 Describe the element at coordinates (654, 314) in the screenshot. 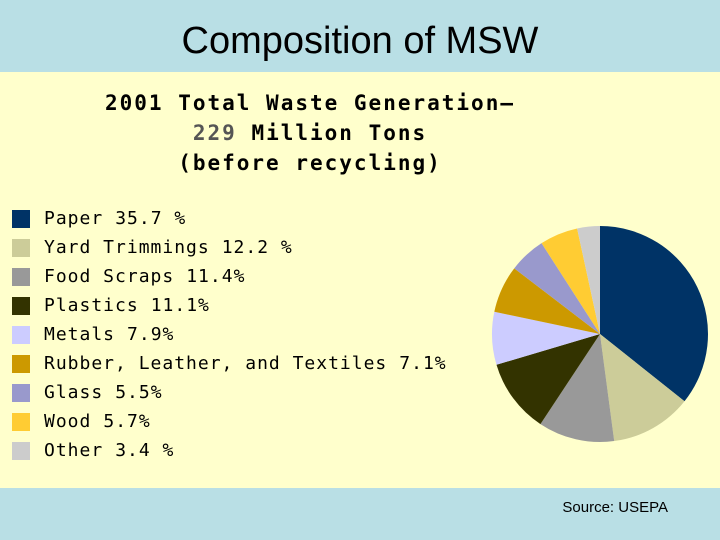

I see `pie-slice-paper` at that location.